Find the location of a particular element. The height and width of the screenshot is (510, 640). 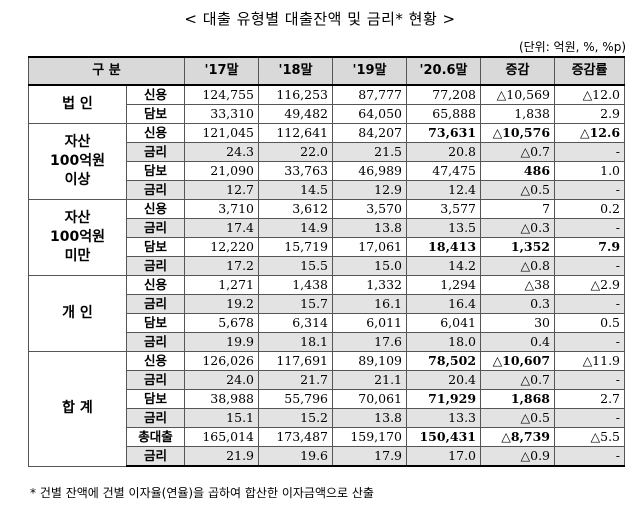

table-row: 담보 5,678 6,314 6,011 6,041 30 0.5 is located at coordinates (327, 323).